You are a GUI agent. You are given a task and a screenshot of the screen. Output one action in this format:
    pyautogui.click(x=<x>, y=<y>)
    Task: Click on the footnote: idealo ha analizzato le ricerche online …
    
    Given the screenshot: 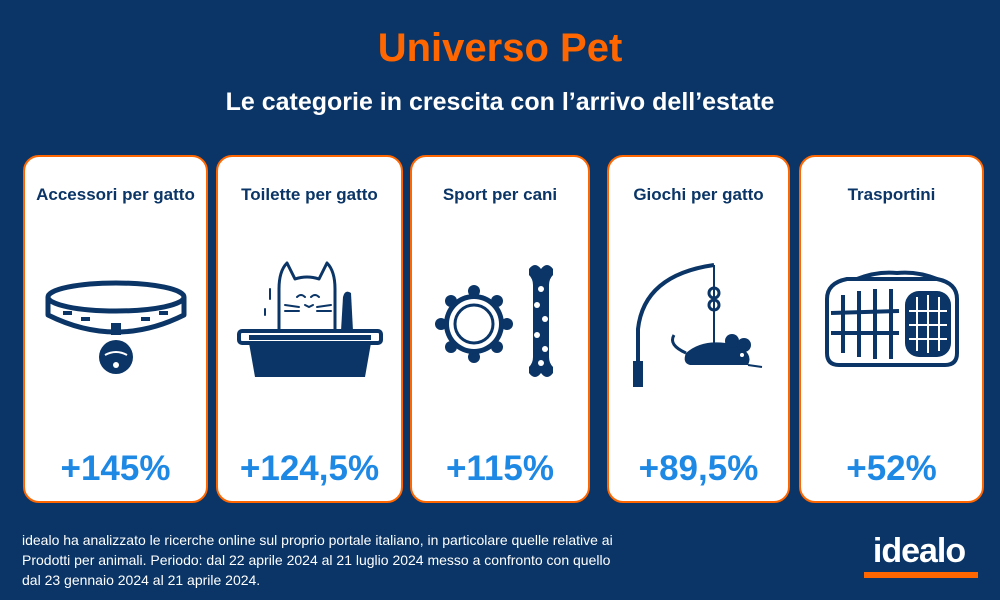 What is the action you would take?
    pyautogui.click(x=317, y=560)
    